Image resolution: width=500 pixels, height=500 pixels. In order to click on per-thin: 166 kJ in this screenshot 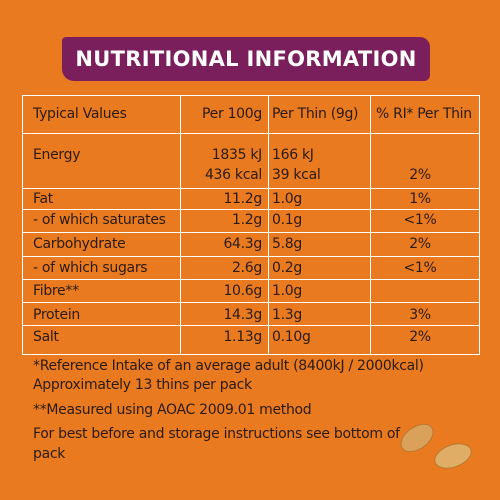, I will do `click(293, 155)`.